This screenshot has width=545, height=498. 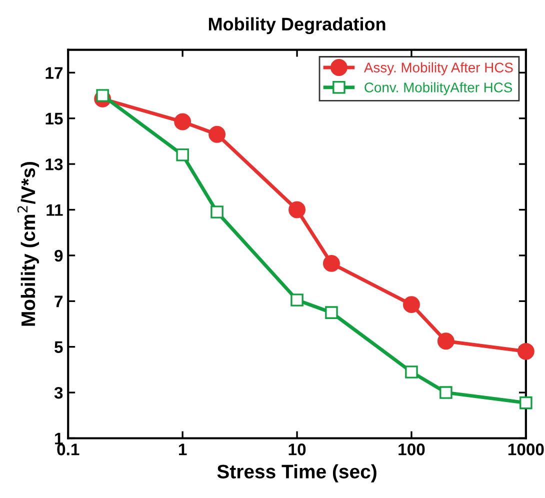 I want to click on y-tick-label: 1, so click(x=59, y=438).